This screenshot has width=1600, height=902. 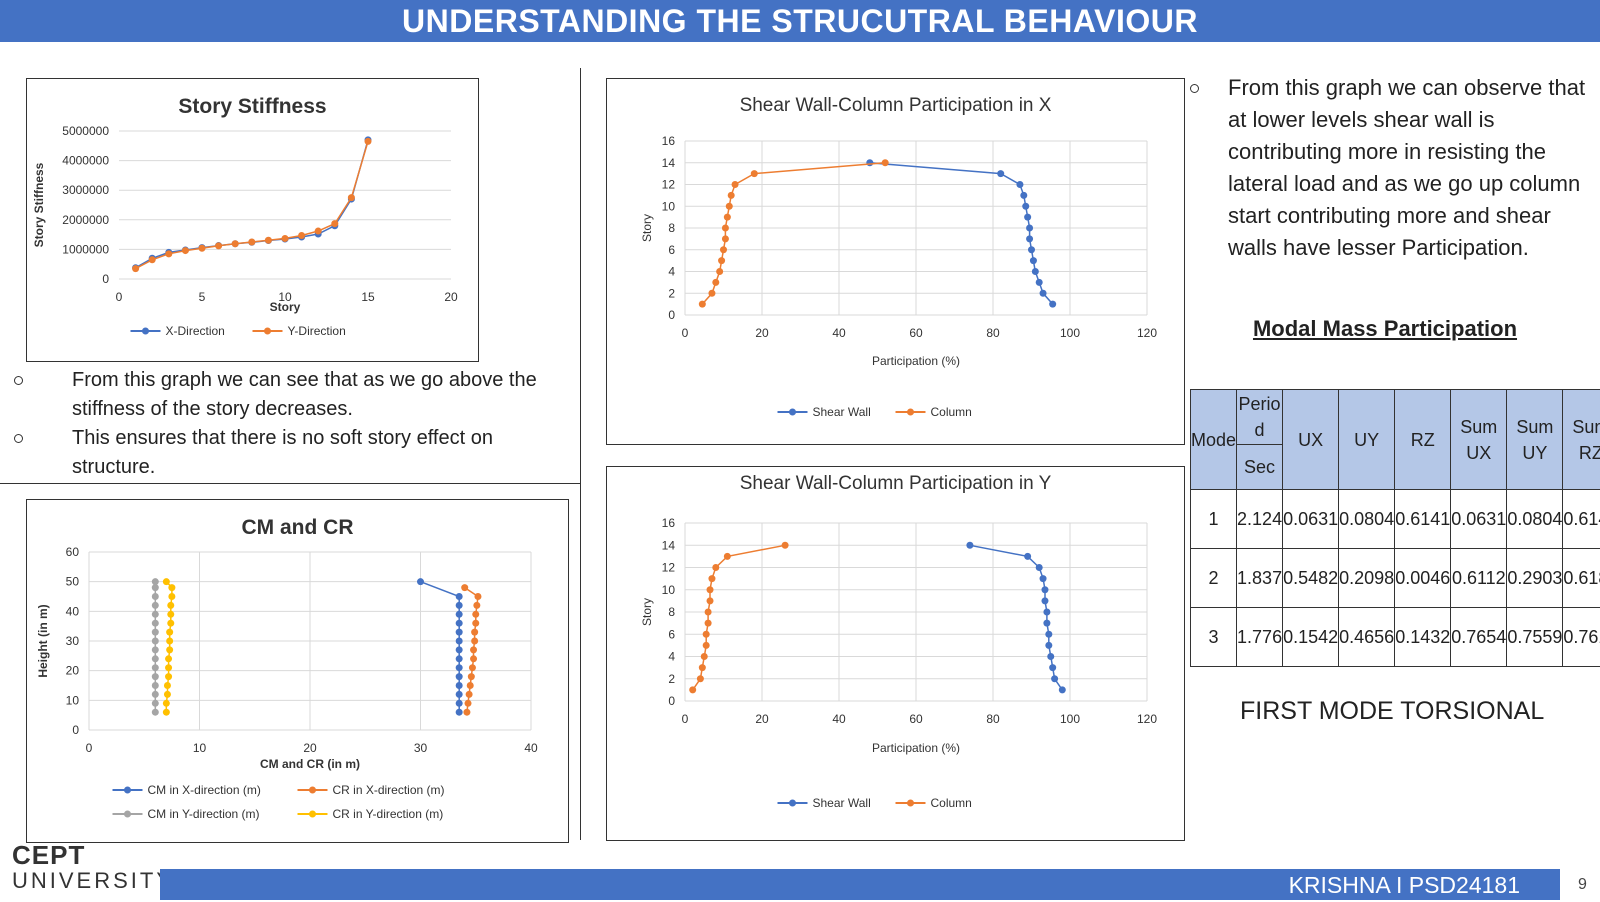 What do you see at coordinates (1423, 578) in the screenshot?
I see `cell-rz: 0.0046` at bounding box center [1423, 578].